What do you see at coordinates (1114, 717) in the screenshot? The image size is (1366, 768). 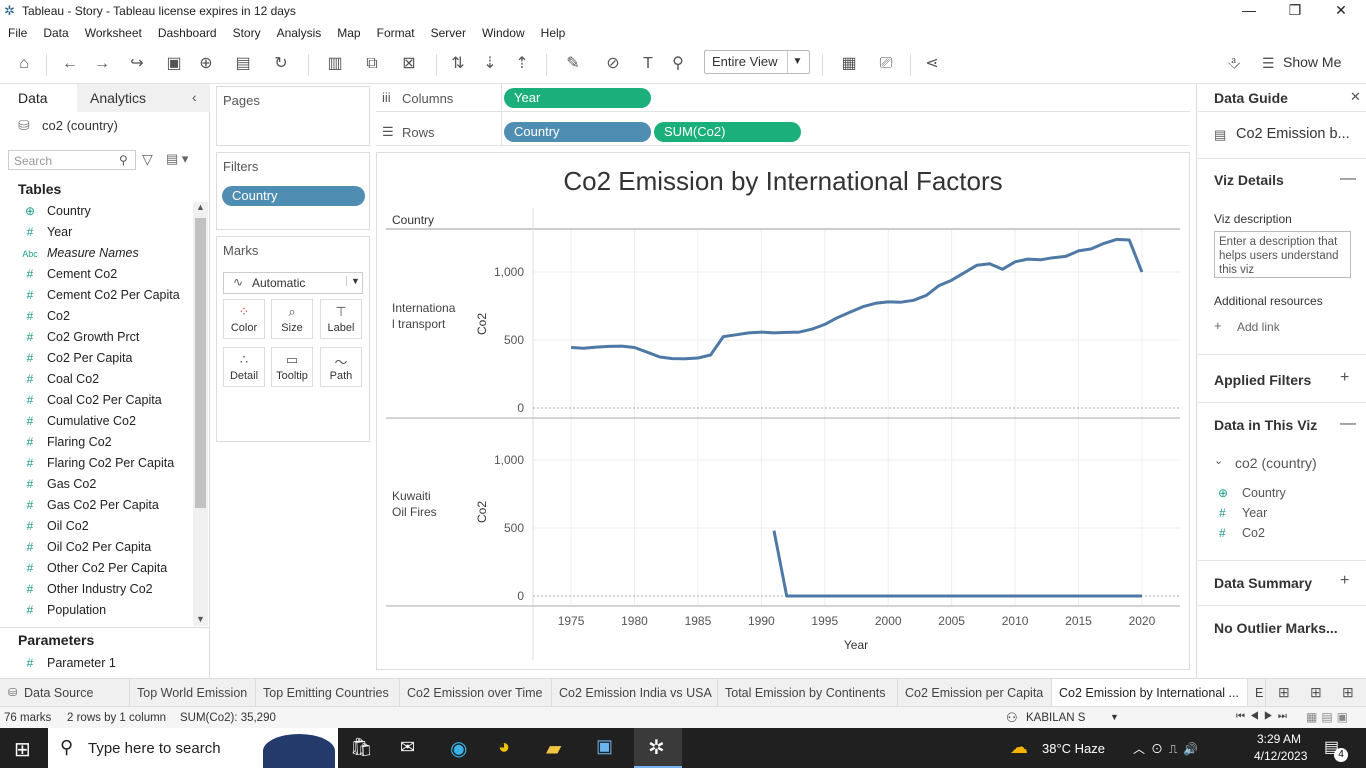 I see `chevron-down-icon: ▼` at bounding box center [1114, 717].